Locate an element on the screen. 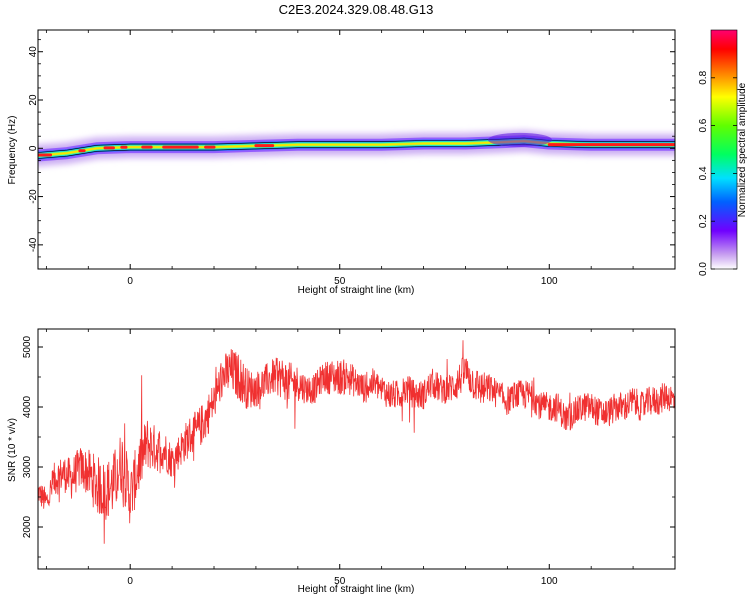 The image size is (750, 600). snr-ytick-label: 5000 is located at coordinates (27, 346).